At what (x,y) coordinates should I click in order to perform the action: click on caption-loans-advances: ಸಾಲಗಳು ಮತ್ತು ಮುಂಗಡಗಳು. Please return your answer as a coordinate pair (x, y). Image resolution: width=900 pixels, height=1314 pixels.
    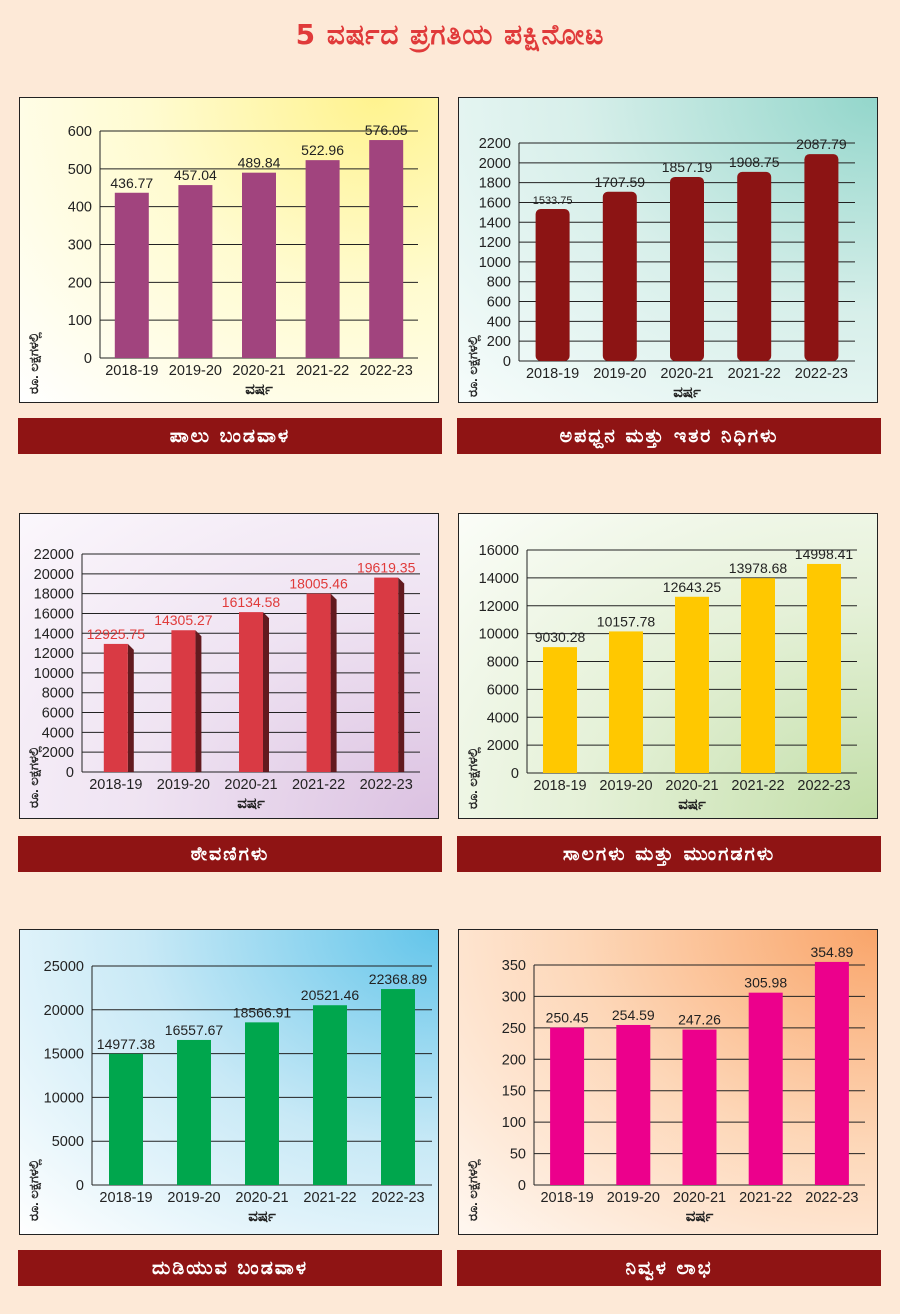
    Looking at the image, I should click on (669, 854).